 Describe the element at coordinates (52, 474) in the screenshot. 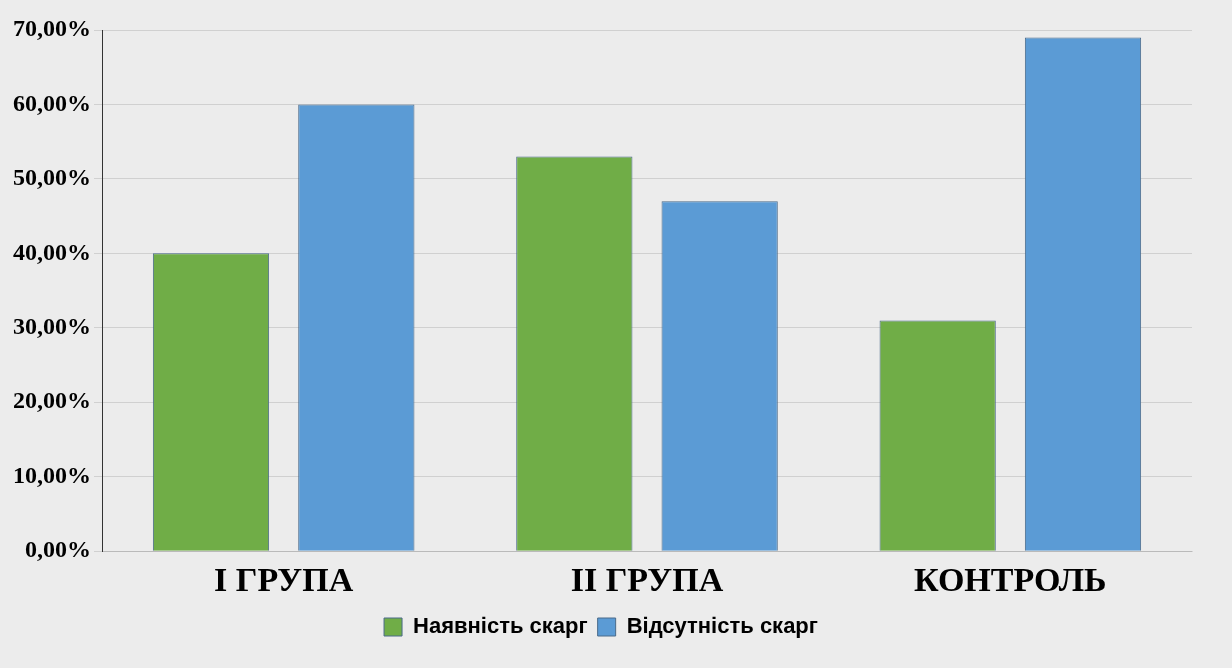

I see `y-tick-label: 10,00%` at that location.